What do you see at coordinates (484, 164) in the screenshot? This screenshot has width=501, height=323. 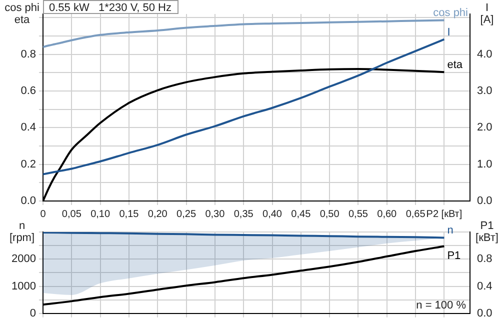 I see `y2-tick-label: 1.0` at bounding box center [484, 164].